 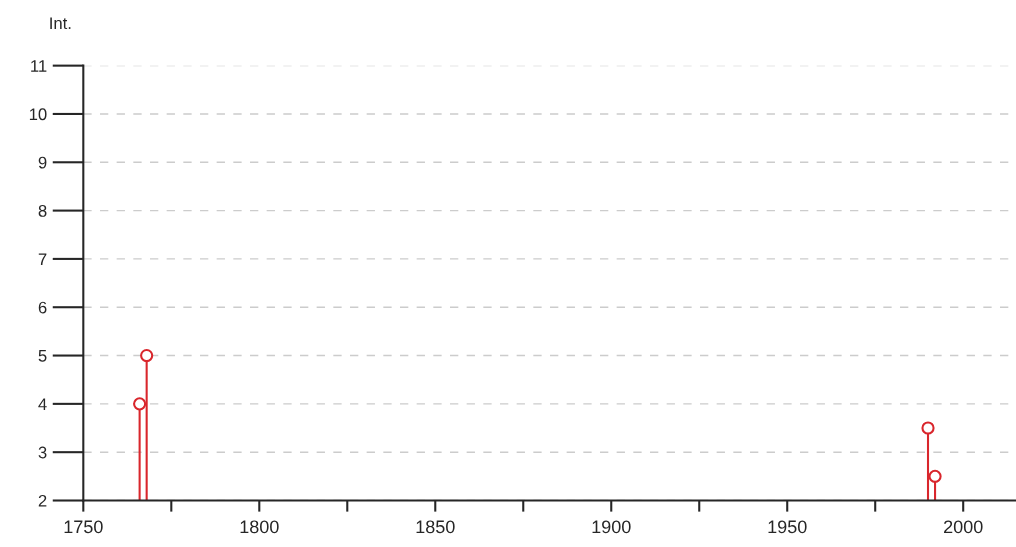 I want to click on y-tick-label: 11, so click(x=39, y=66).